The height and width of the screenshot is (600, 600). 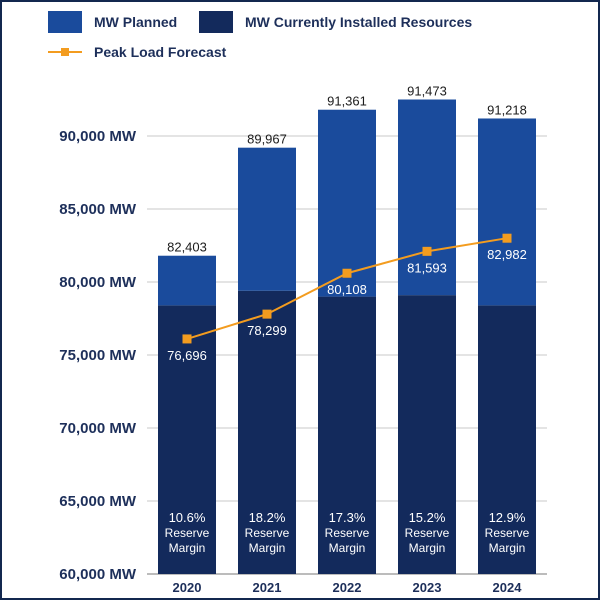 I want to click on legend-label-peak: Peak Load Forecast, so click(x=160, y=52).